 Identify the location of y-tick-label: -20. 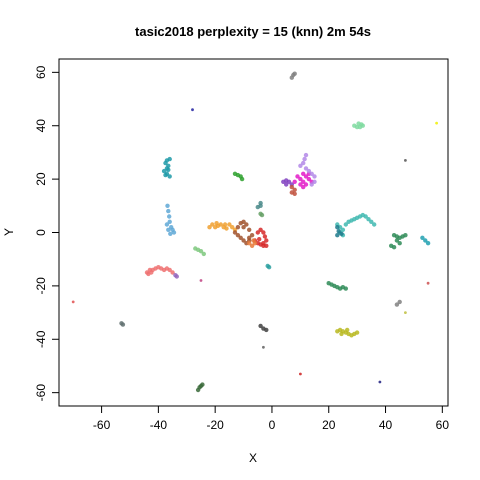
(41, 286).